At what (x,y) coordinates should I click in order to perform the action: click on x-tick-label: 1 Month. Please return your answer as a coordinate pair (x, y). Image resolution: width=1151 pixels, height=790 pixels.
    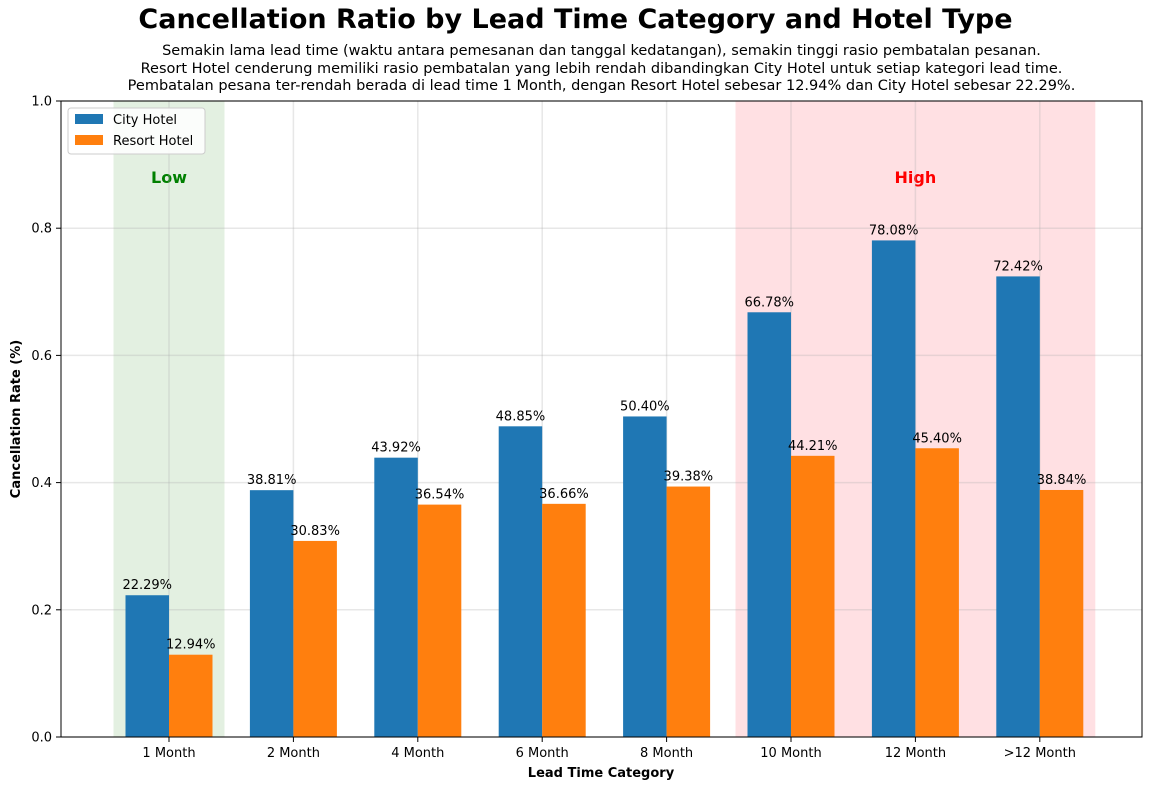
    Looking at the image, I should click on (168, 753).